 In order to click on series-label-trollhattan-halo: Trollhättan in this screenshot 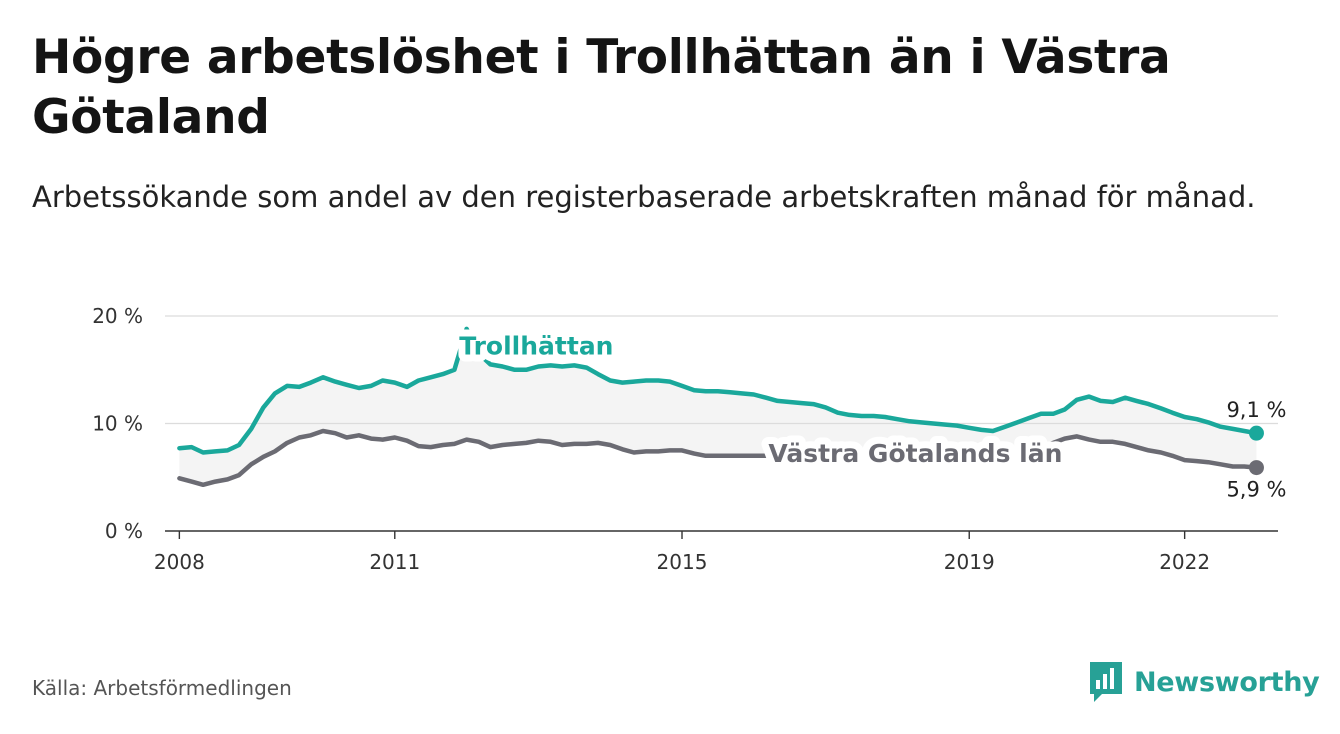, I will do `click(536, 346)`.